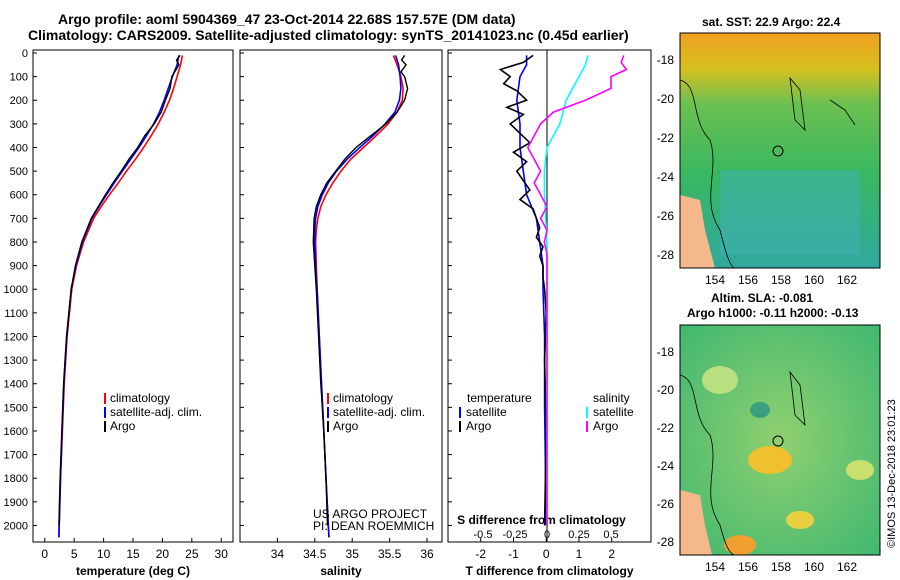  What do you see at coordinates (19, 172) in the screenshot?
I see `depth-tick-label: 500` at bounding box center [19, 172].